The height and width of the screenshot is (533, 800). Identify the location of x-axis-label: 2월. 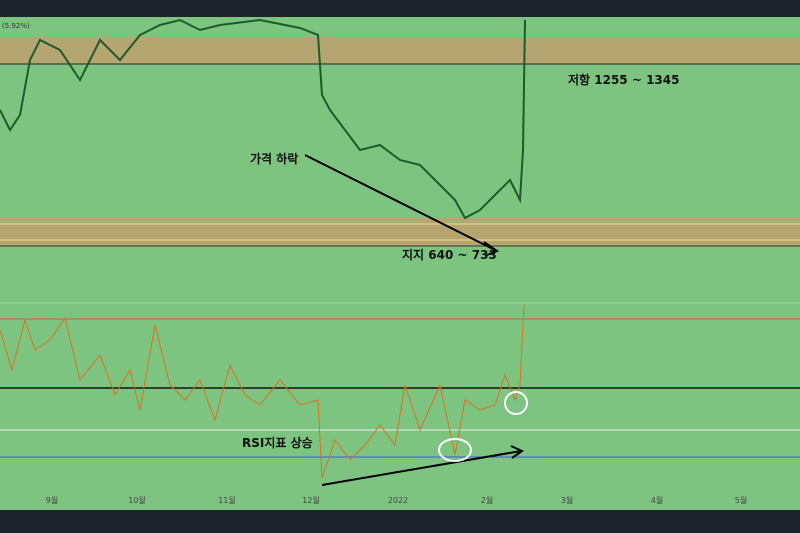
(487, 500).